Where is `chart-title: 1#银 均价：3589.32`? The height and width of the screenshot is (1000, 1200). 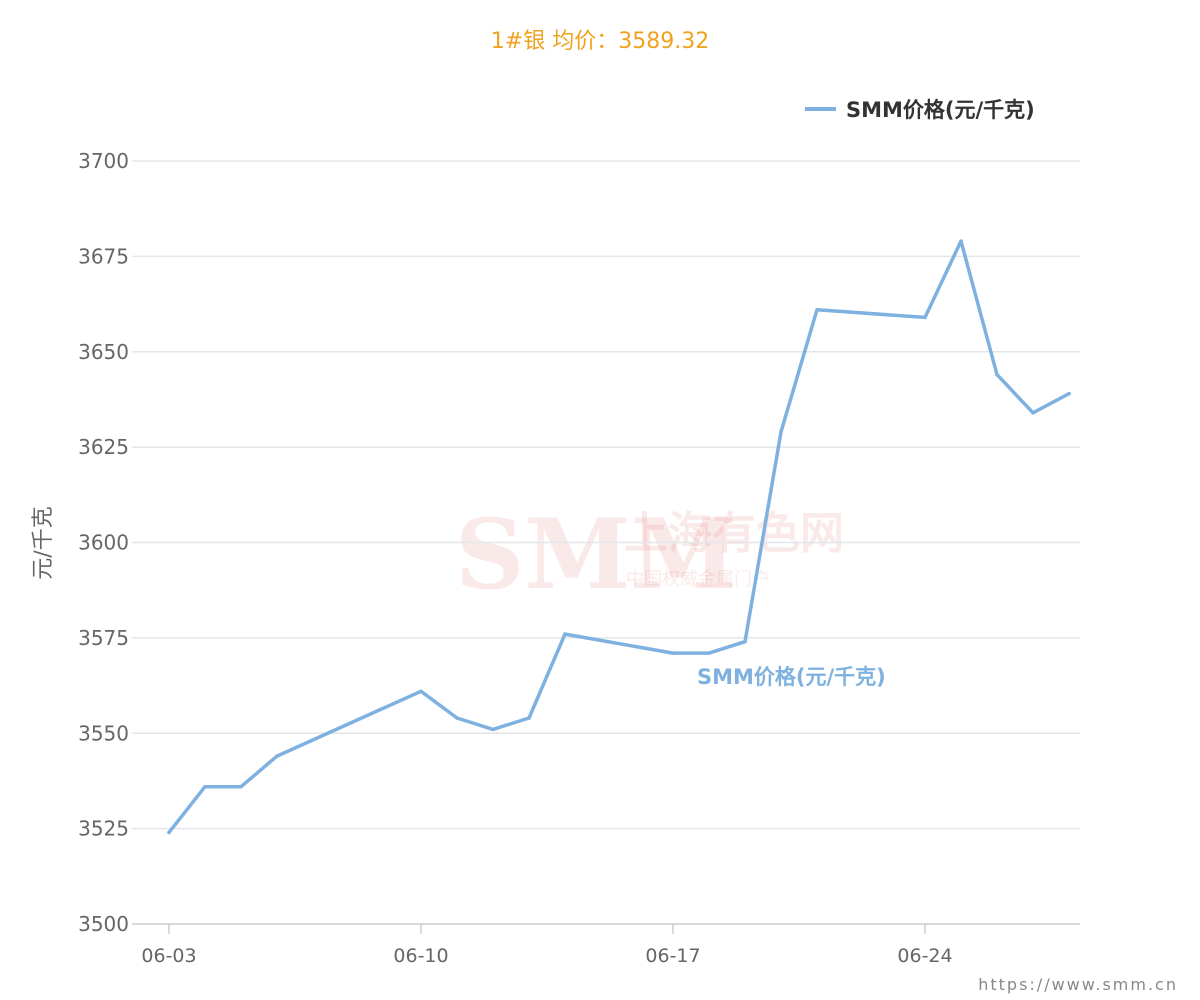 chart-title: 1#银 均价：3589.32 is located at coordinates (600, 41).